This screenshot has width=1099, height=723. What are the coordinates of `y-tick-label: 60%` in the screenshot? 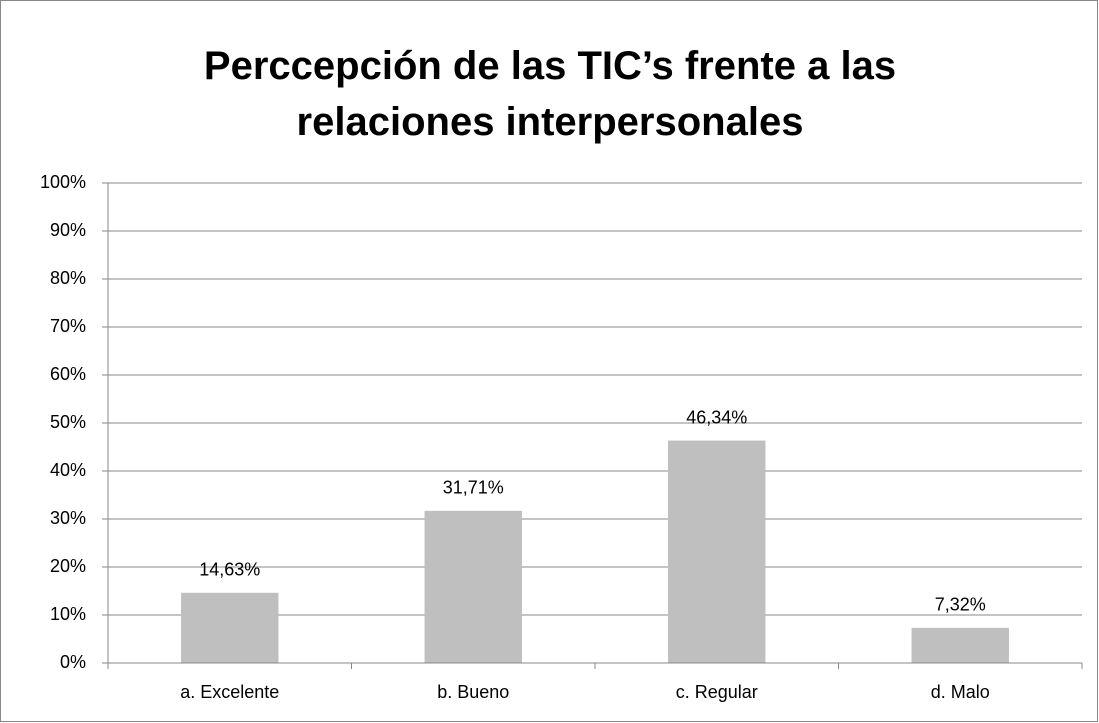 It's located at (68, 374).